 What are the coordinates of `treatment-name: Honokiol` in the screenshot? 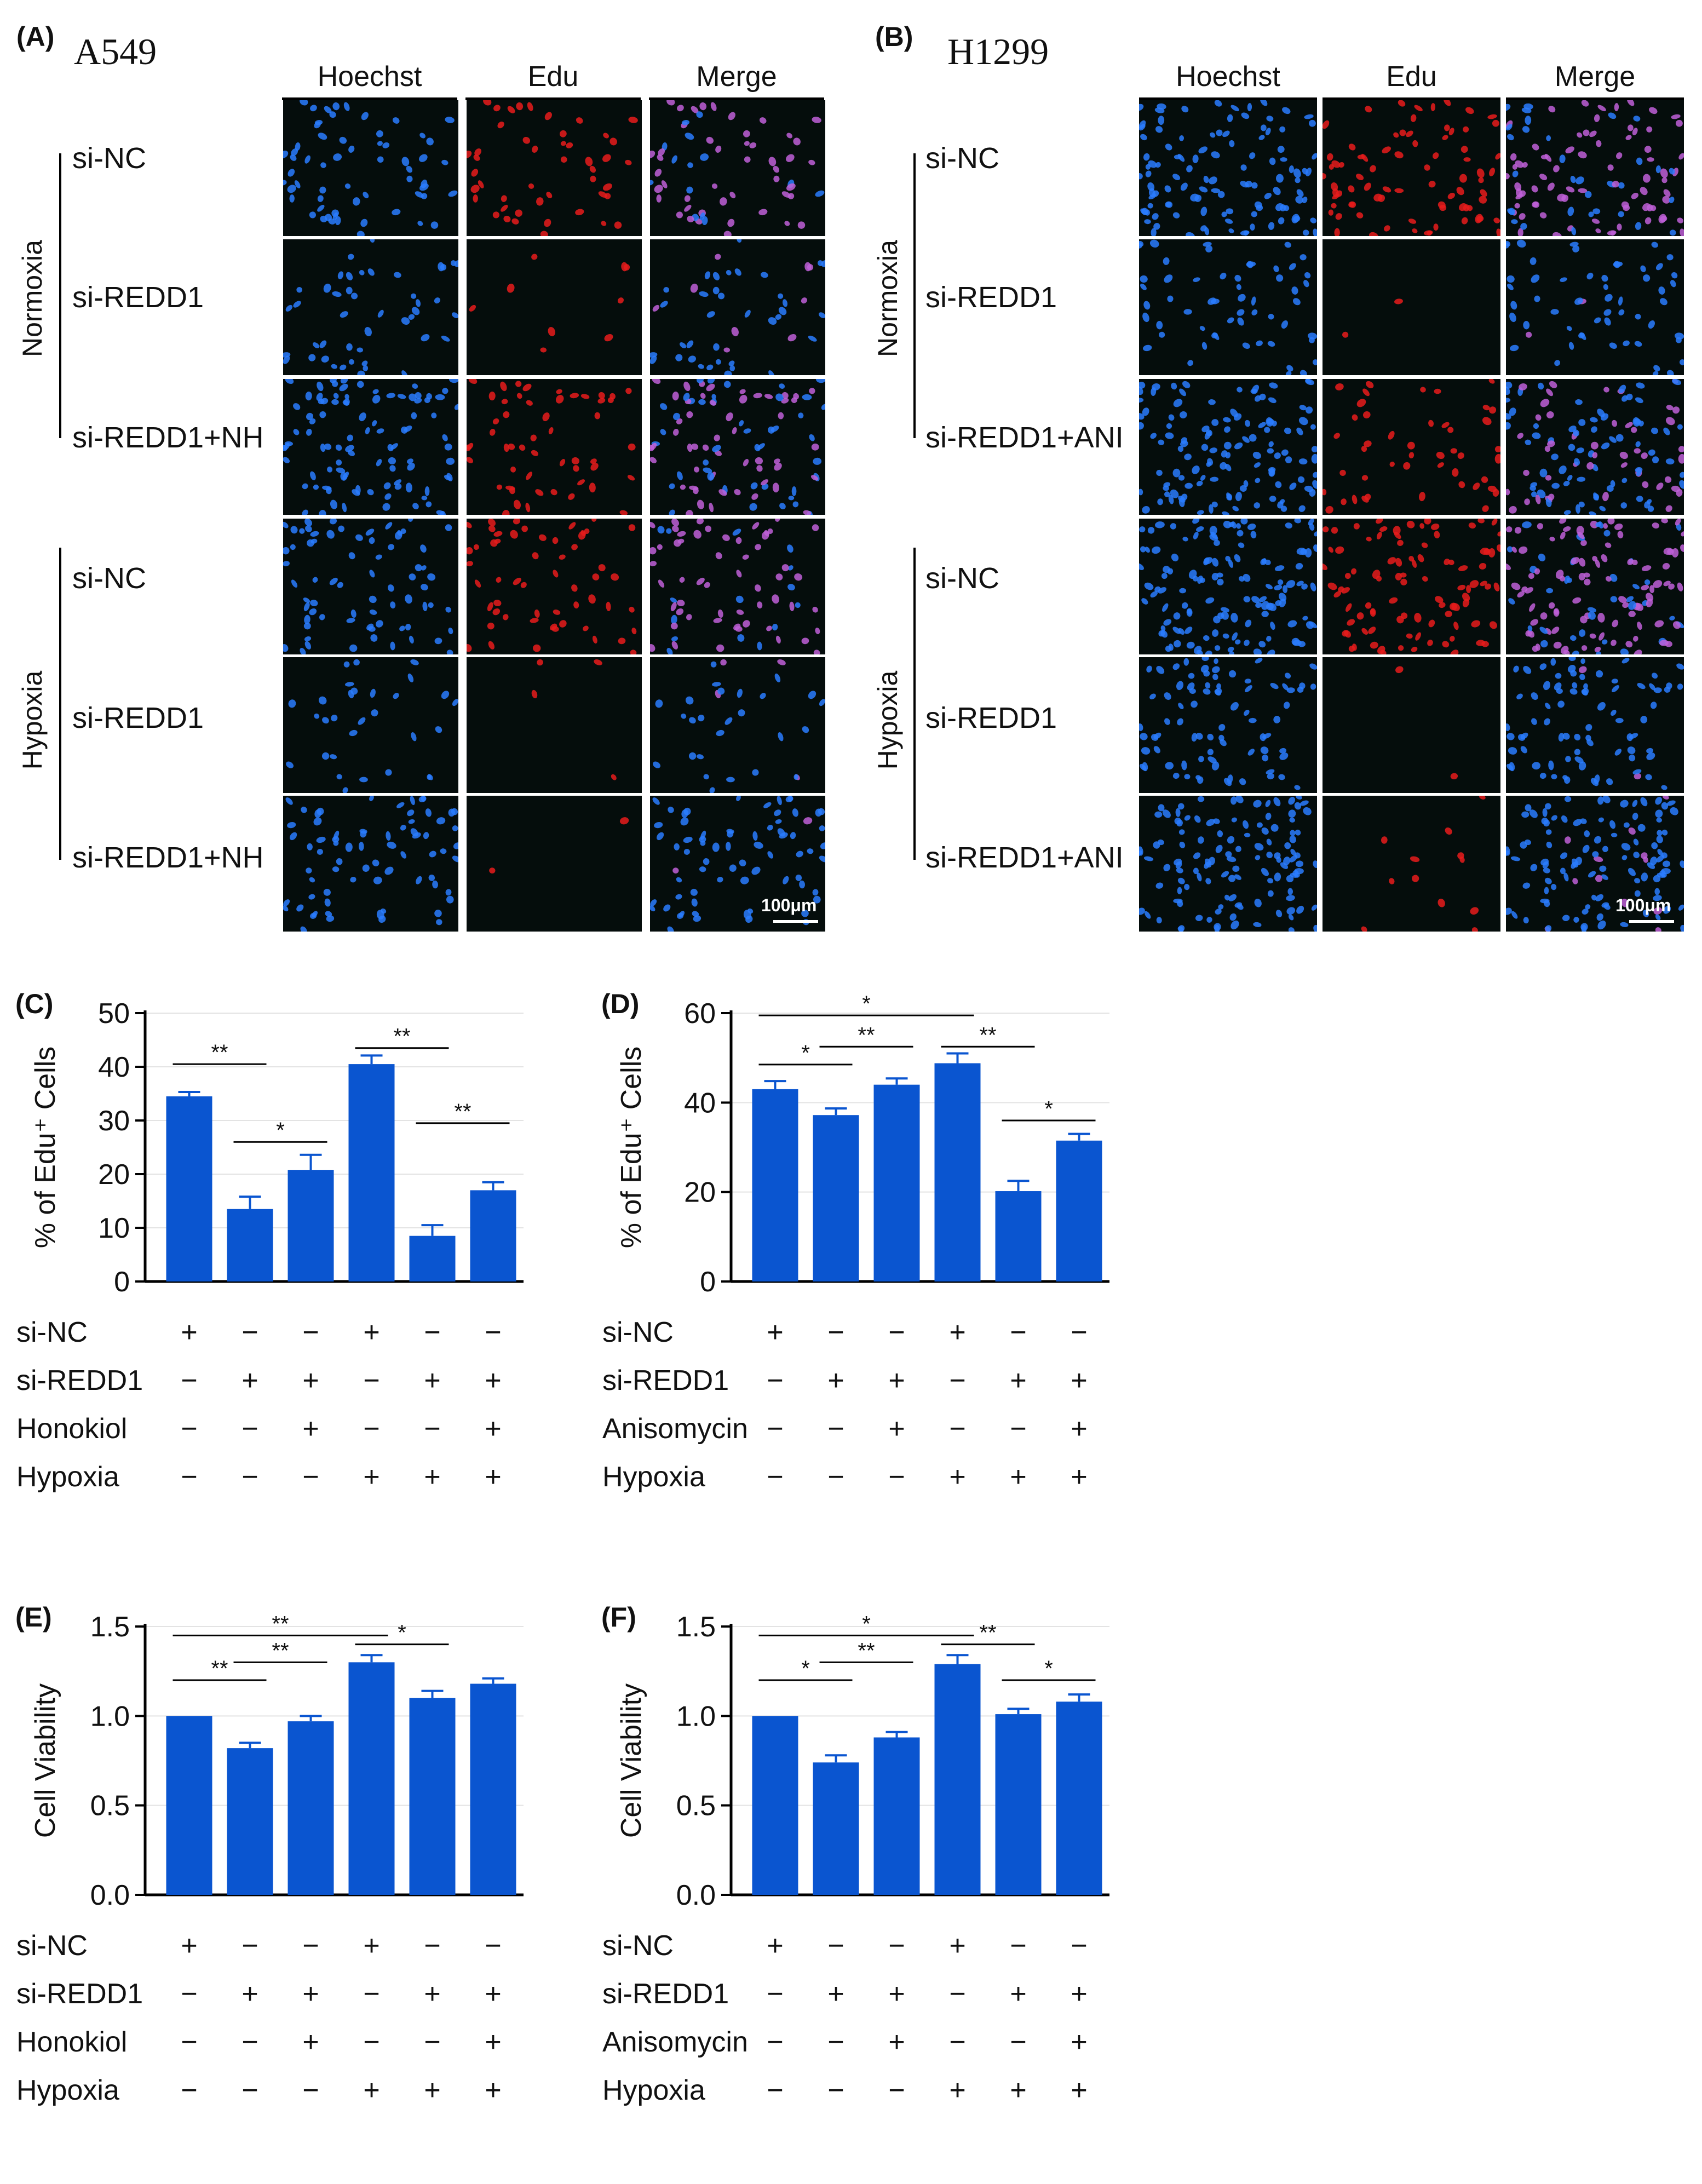 It's located at (71, 1429).